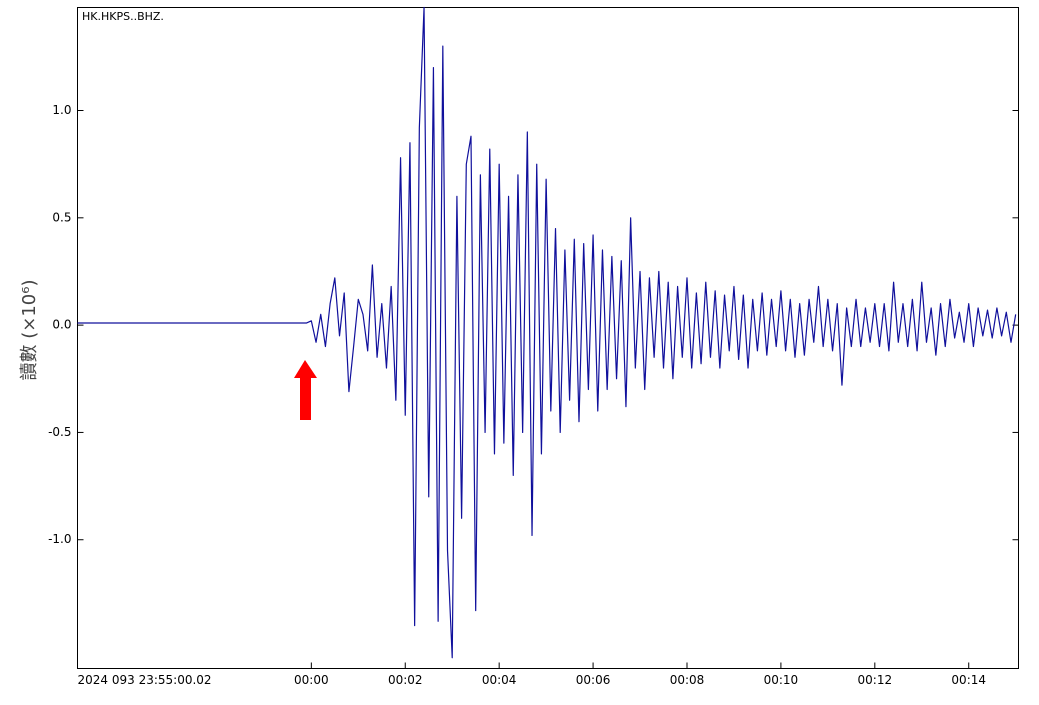 This screenshot has width=1039, height=705. I want to click on x-tick-label: 00:14, so click(968, 680).